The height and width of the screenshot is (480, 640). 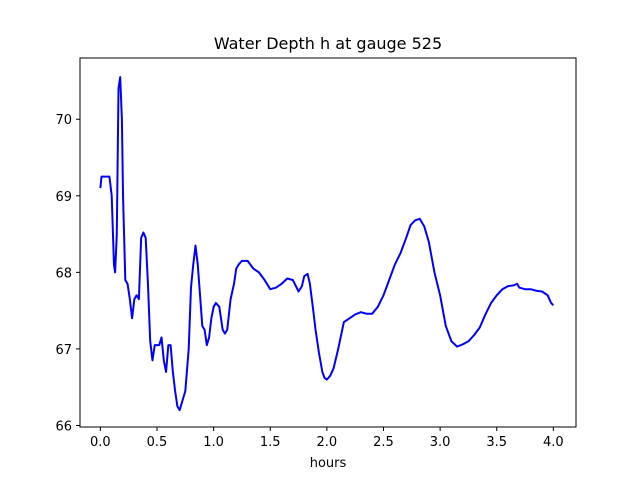 I want to click on x-tick-label: 1.5, so click(x=270, y=442).